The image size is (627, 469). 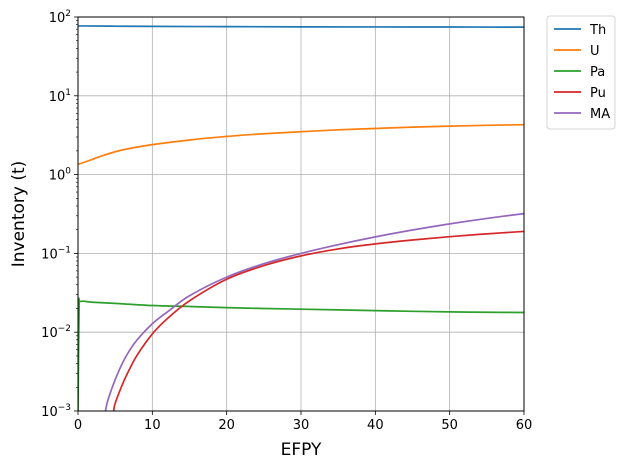 I want to click on legend-label: U, so click(x=595, y=51).